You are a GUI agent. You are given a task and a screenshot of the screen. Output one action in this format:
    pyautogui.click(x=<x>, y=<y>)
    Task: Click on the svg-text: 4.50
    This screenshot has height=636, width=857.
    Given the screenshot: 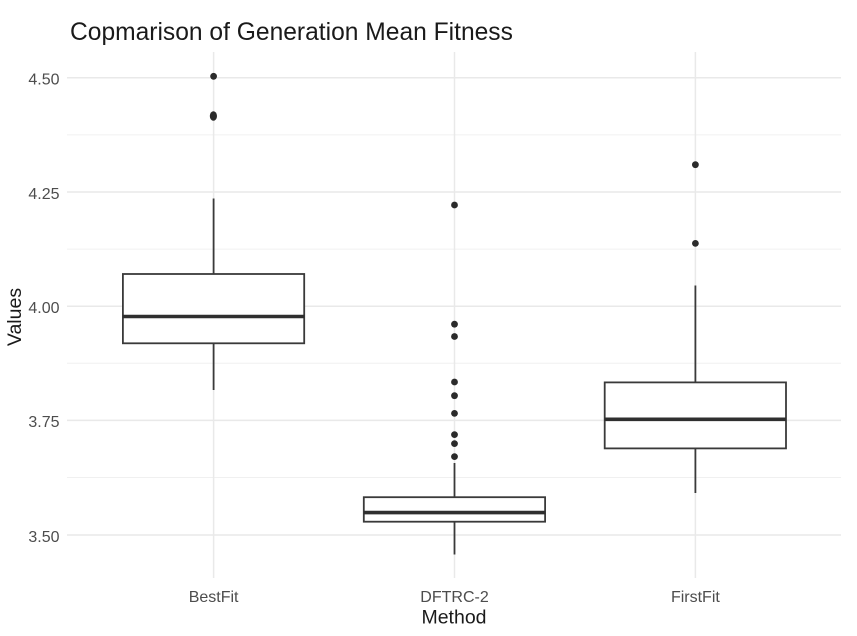 What is the action you would take?
    pyautogui.click(x=43, y=80)
    